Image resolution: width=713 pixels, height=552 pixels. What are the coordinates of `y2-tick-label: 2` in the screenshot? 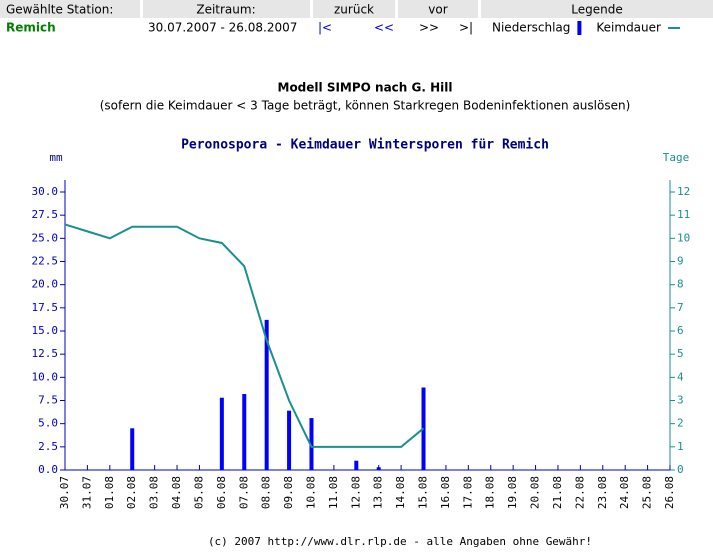 It's located at (680, 423).